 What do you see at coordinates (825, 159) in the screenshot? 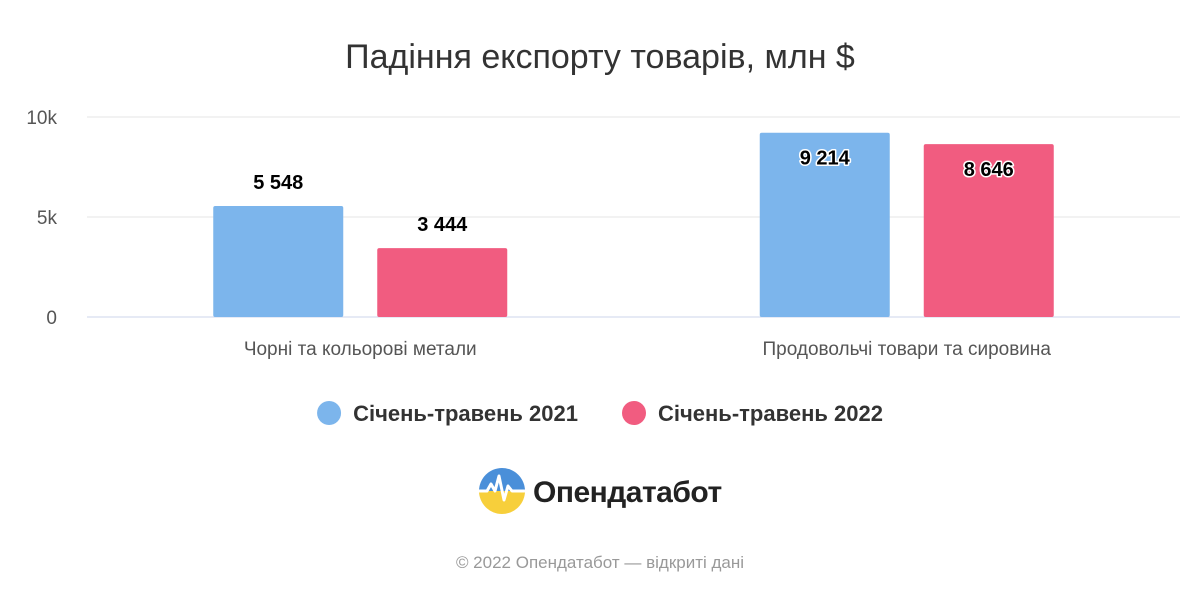
I see `data-label: 9 214` at bounding box center [825, 159].